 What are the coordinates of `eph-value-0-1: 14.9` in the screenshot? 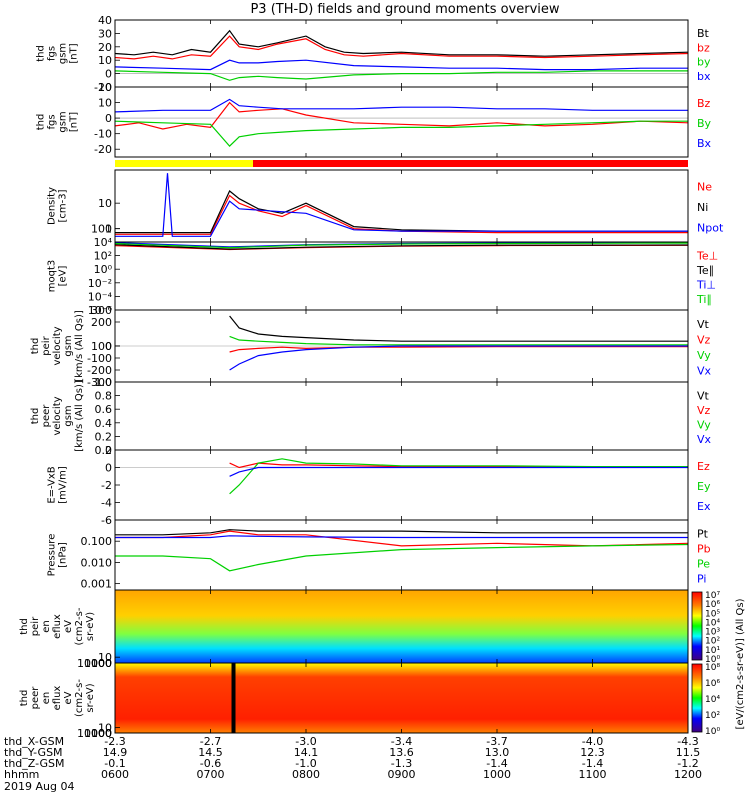 It's located at (115, 752).